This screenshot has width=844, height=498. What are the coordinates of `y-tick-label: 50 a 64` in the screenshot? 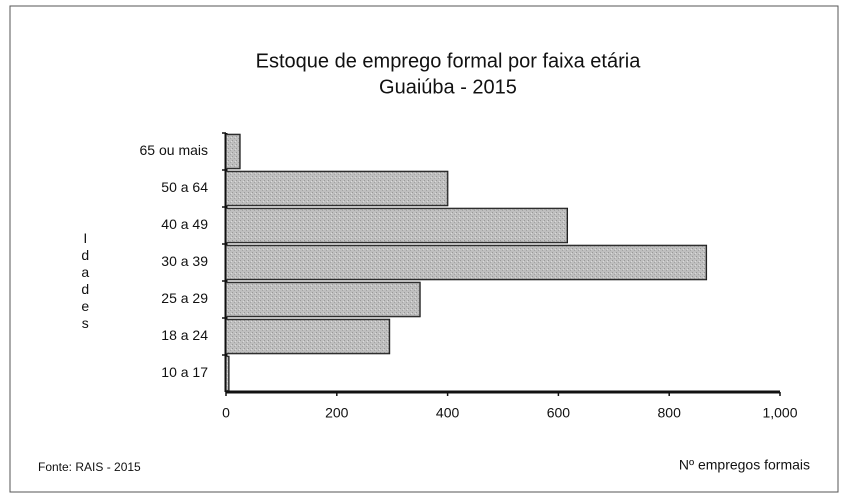 It's located at (184, 187).